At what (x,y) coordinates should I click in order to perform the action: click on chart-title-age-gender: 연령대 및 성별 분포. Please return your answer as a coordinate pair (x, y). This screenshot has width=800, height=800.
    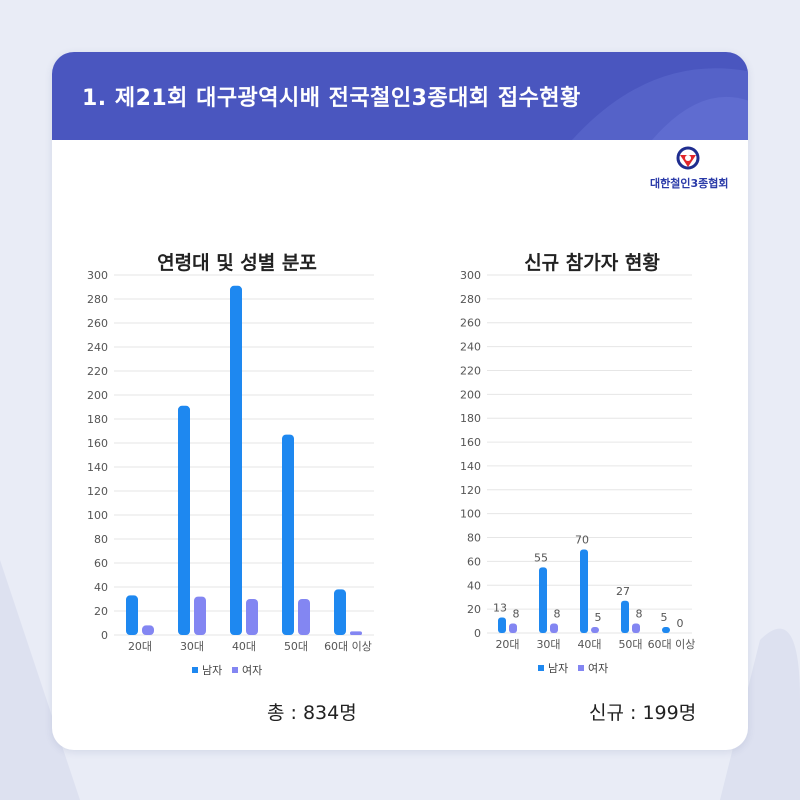
    Looking at the image, I should click on (237, 263).